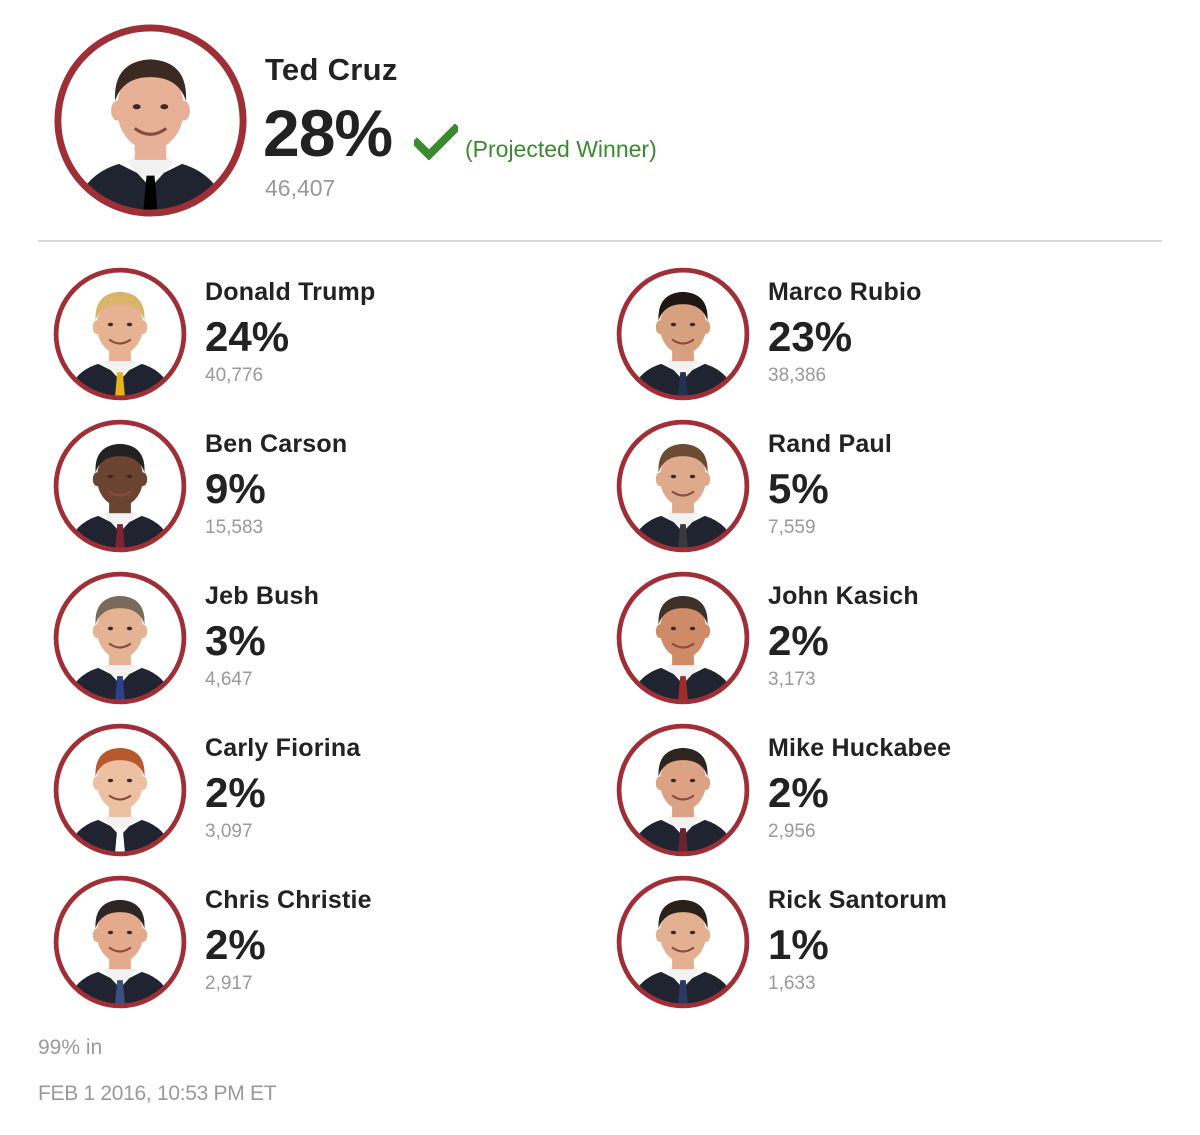 The image size is (1200, 1135). I want to click on candidate-votes: 2,917, so click(229, 983).